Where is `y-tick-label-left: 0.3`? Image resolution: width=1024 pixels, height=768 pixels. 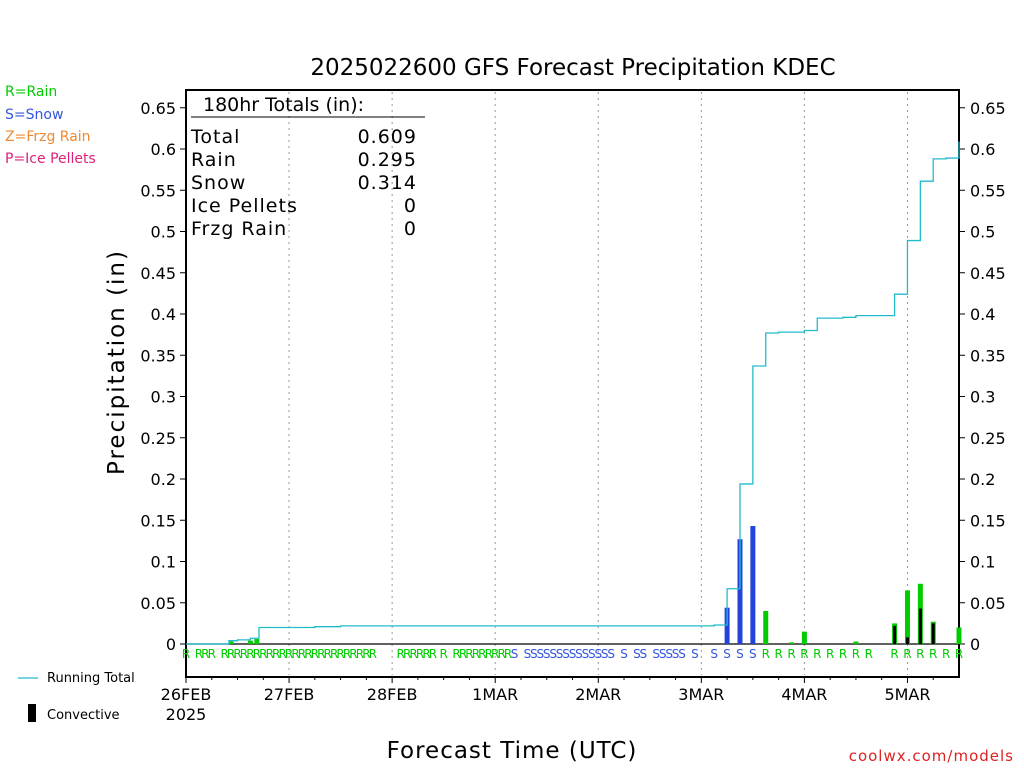
y-tick-label-left: 0.3 is located at coordinates (163, 397).